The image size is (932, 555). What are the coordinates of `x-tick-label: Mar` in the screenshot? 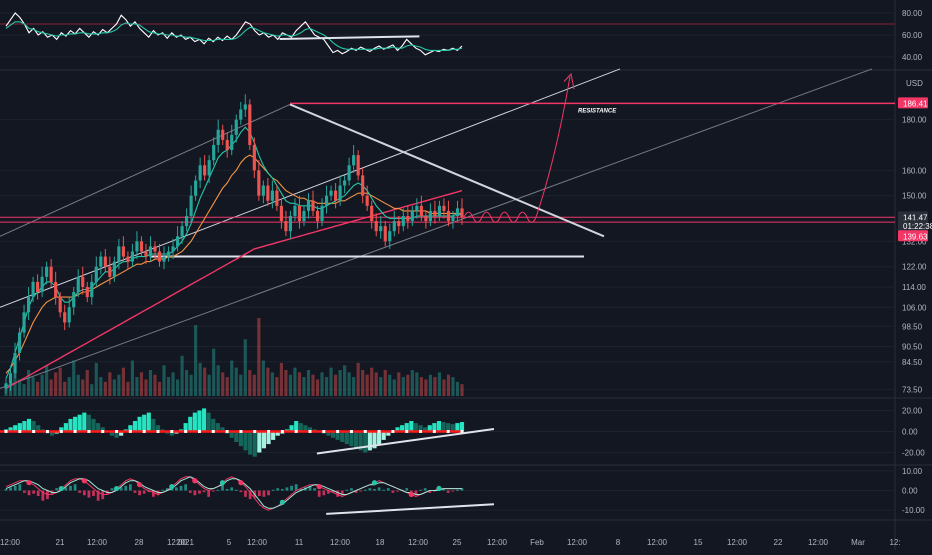 It's located at (858, 542).